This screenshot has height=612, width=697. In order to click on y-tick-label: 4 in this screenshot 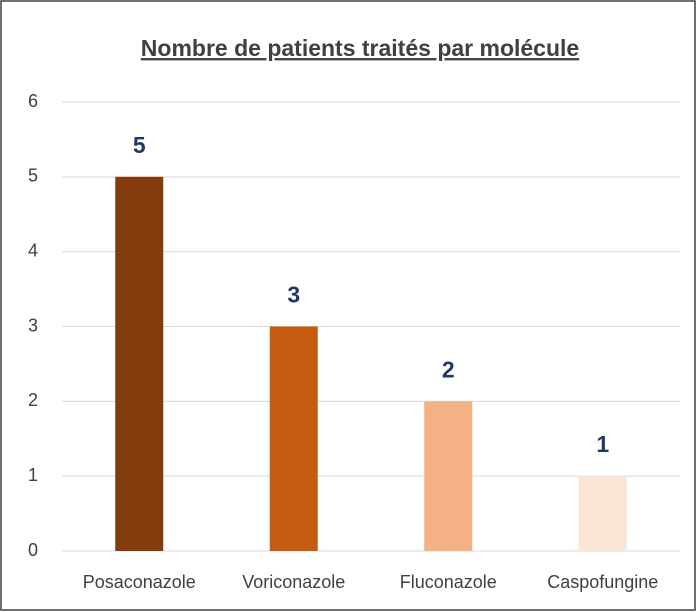, I will do `click(33, 250)`.